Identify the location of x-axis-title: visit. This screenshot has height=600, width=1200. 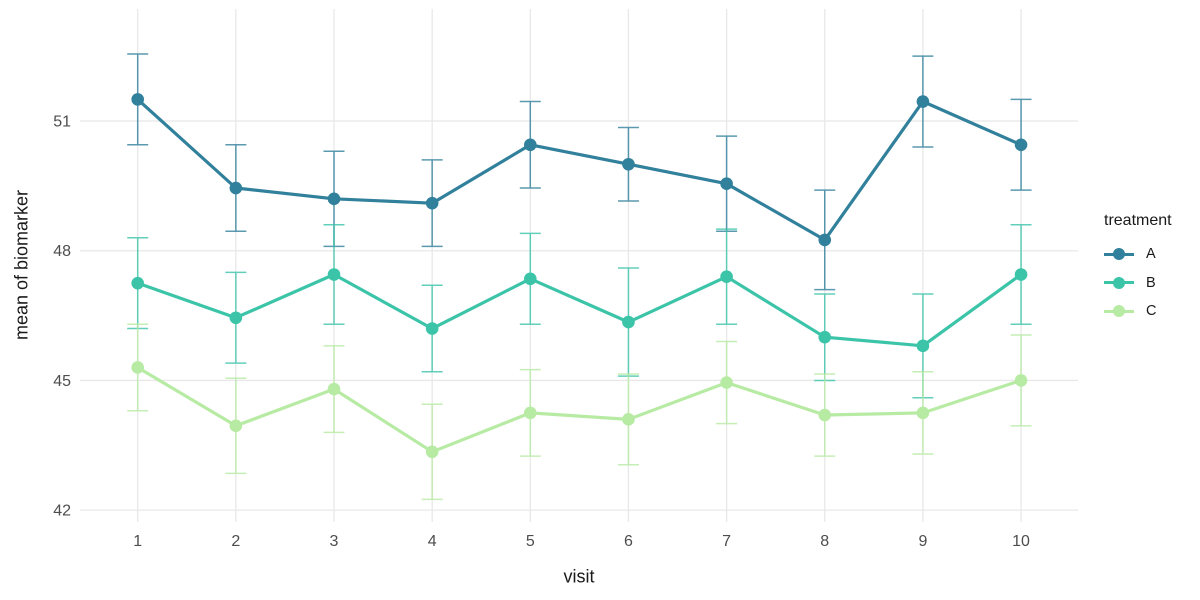
(579, 576).